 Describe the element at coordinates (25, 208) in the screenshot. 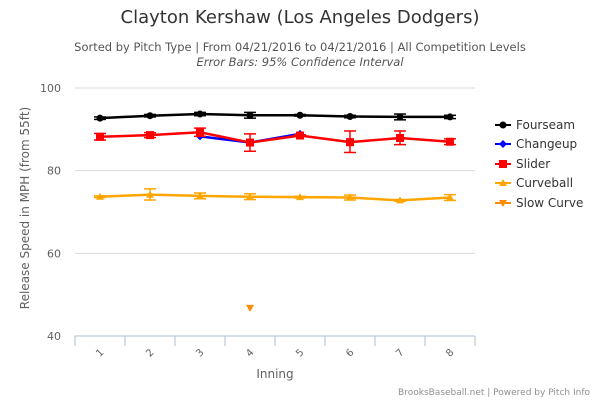

I see `y-axis-title: Release Speed in MPH (from 55ft)` at that location.